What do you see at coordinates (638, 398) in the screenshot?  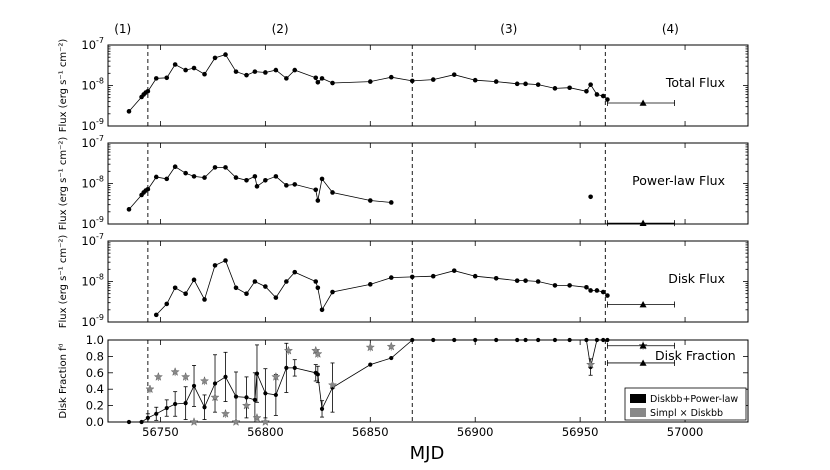 I see `legend-swatch` at bounding box center [638, 398].